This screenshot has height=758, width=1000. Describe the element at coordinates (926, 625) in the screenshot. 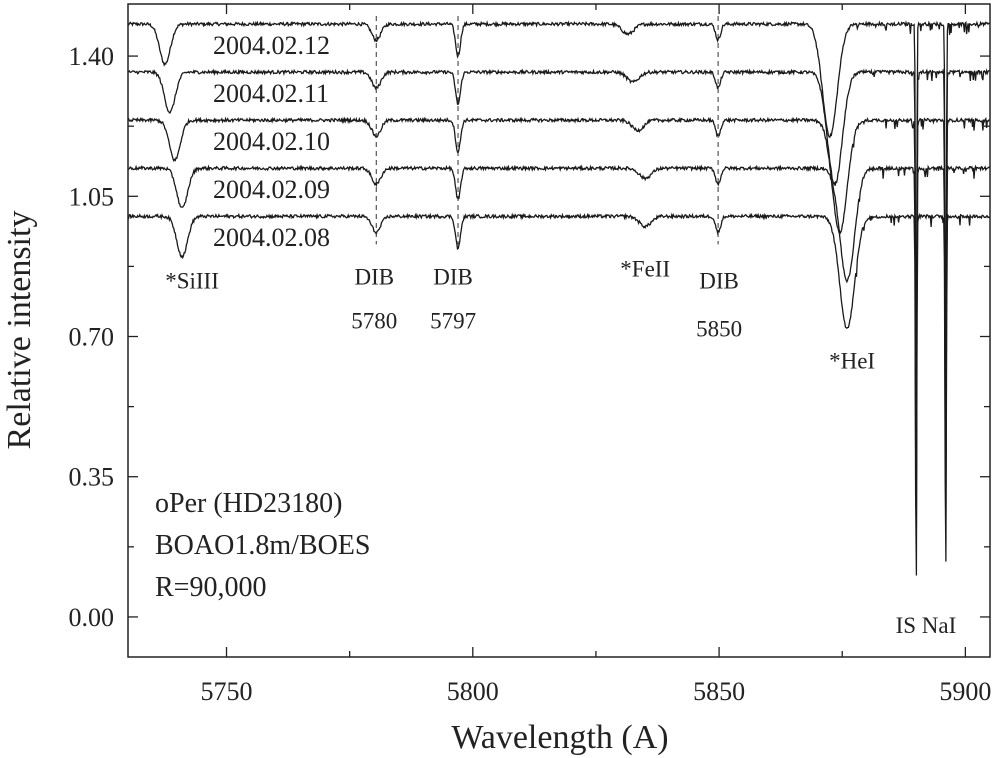

I see `line-annotation: IS NaI` at that location.